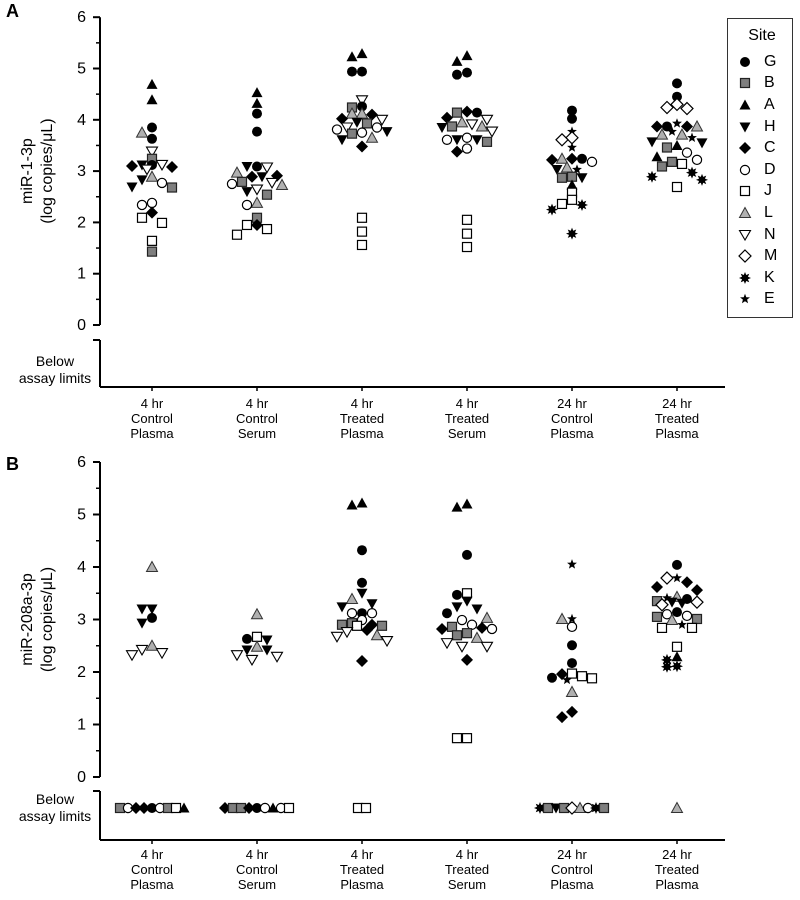  What do you see at coordinates (81, 69) in the screenshot?
I see `y-tick-label: 5` at bounding box center [81, 69].